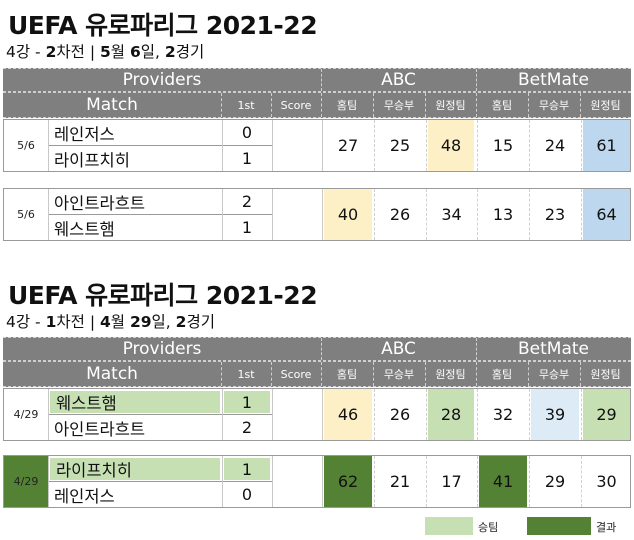  I want to click on home-team: 레인저스, so click(84, 134).